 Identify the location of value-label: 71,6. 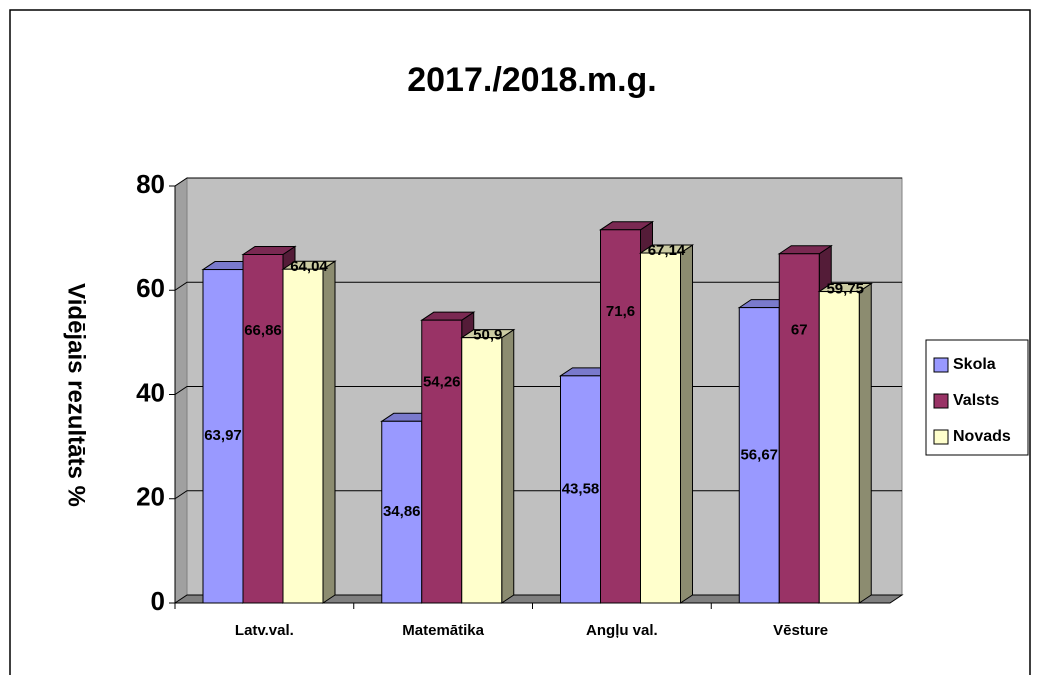
(620, 311).